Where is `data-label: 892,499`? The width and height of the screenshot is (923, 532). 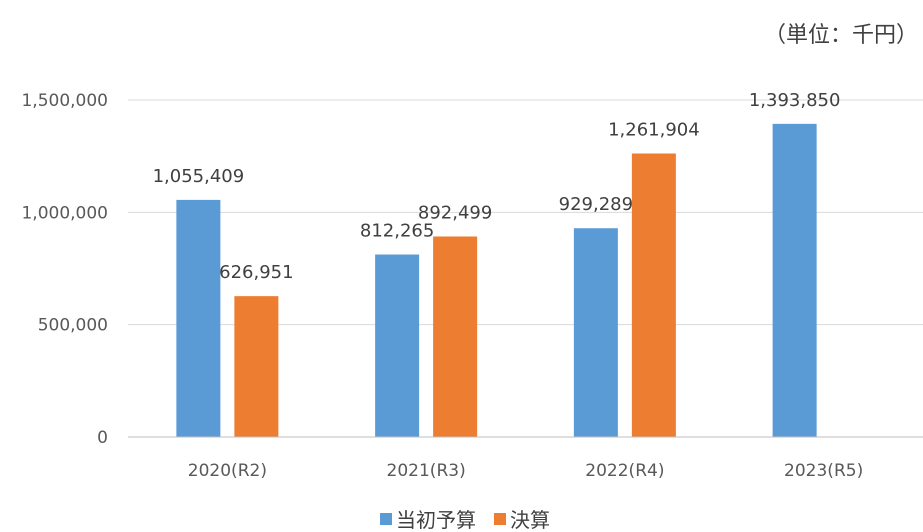 data-label: 892,499 is located at coordinates (455, 212).